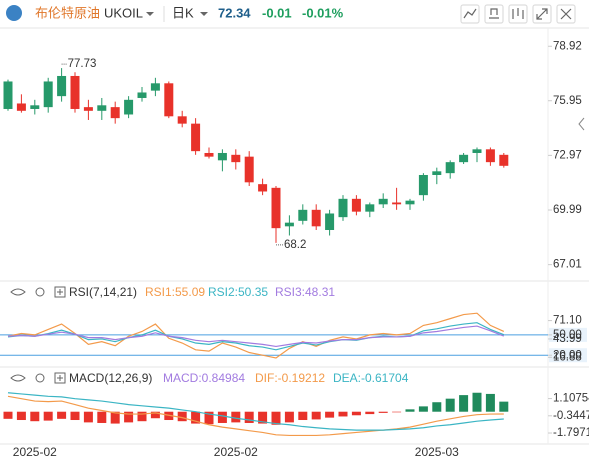  Describe the element at coordinates (123, 12) in the screenshot. I see `symbol: UKOIL` at that location.